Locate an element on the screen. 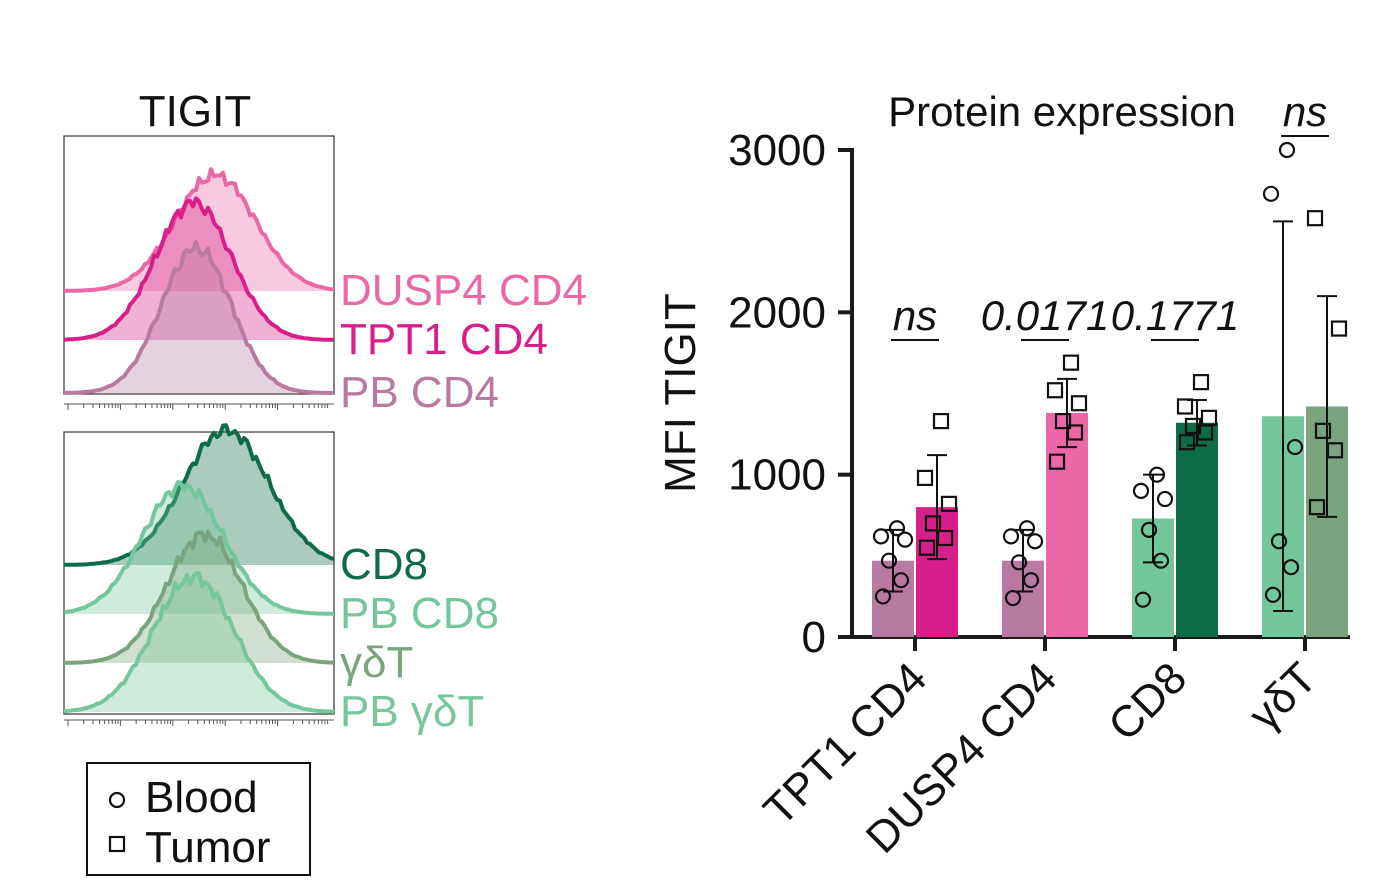 This screenshot has height=880, width=1385. histogram-fill-pb-cd4 is located at coordinates (199, 317).